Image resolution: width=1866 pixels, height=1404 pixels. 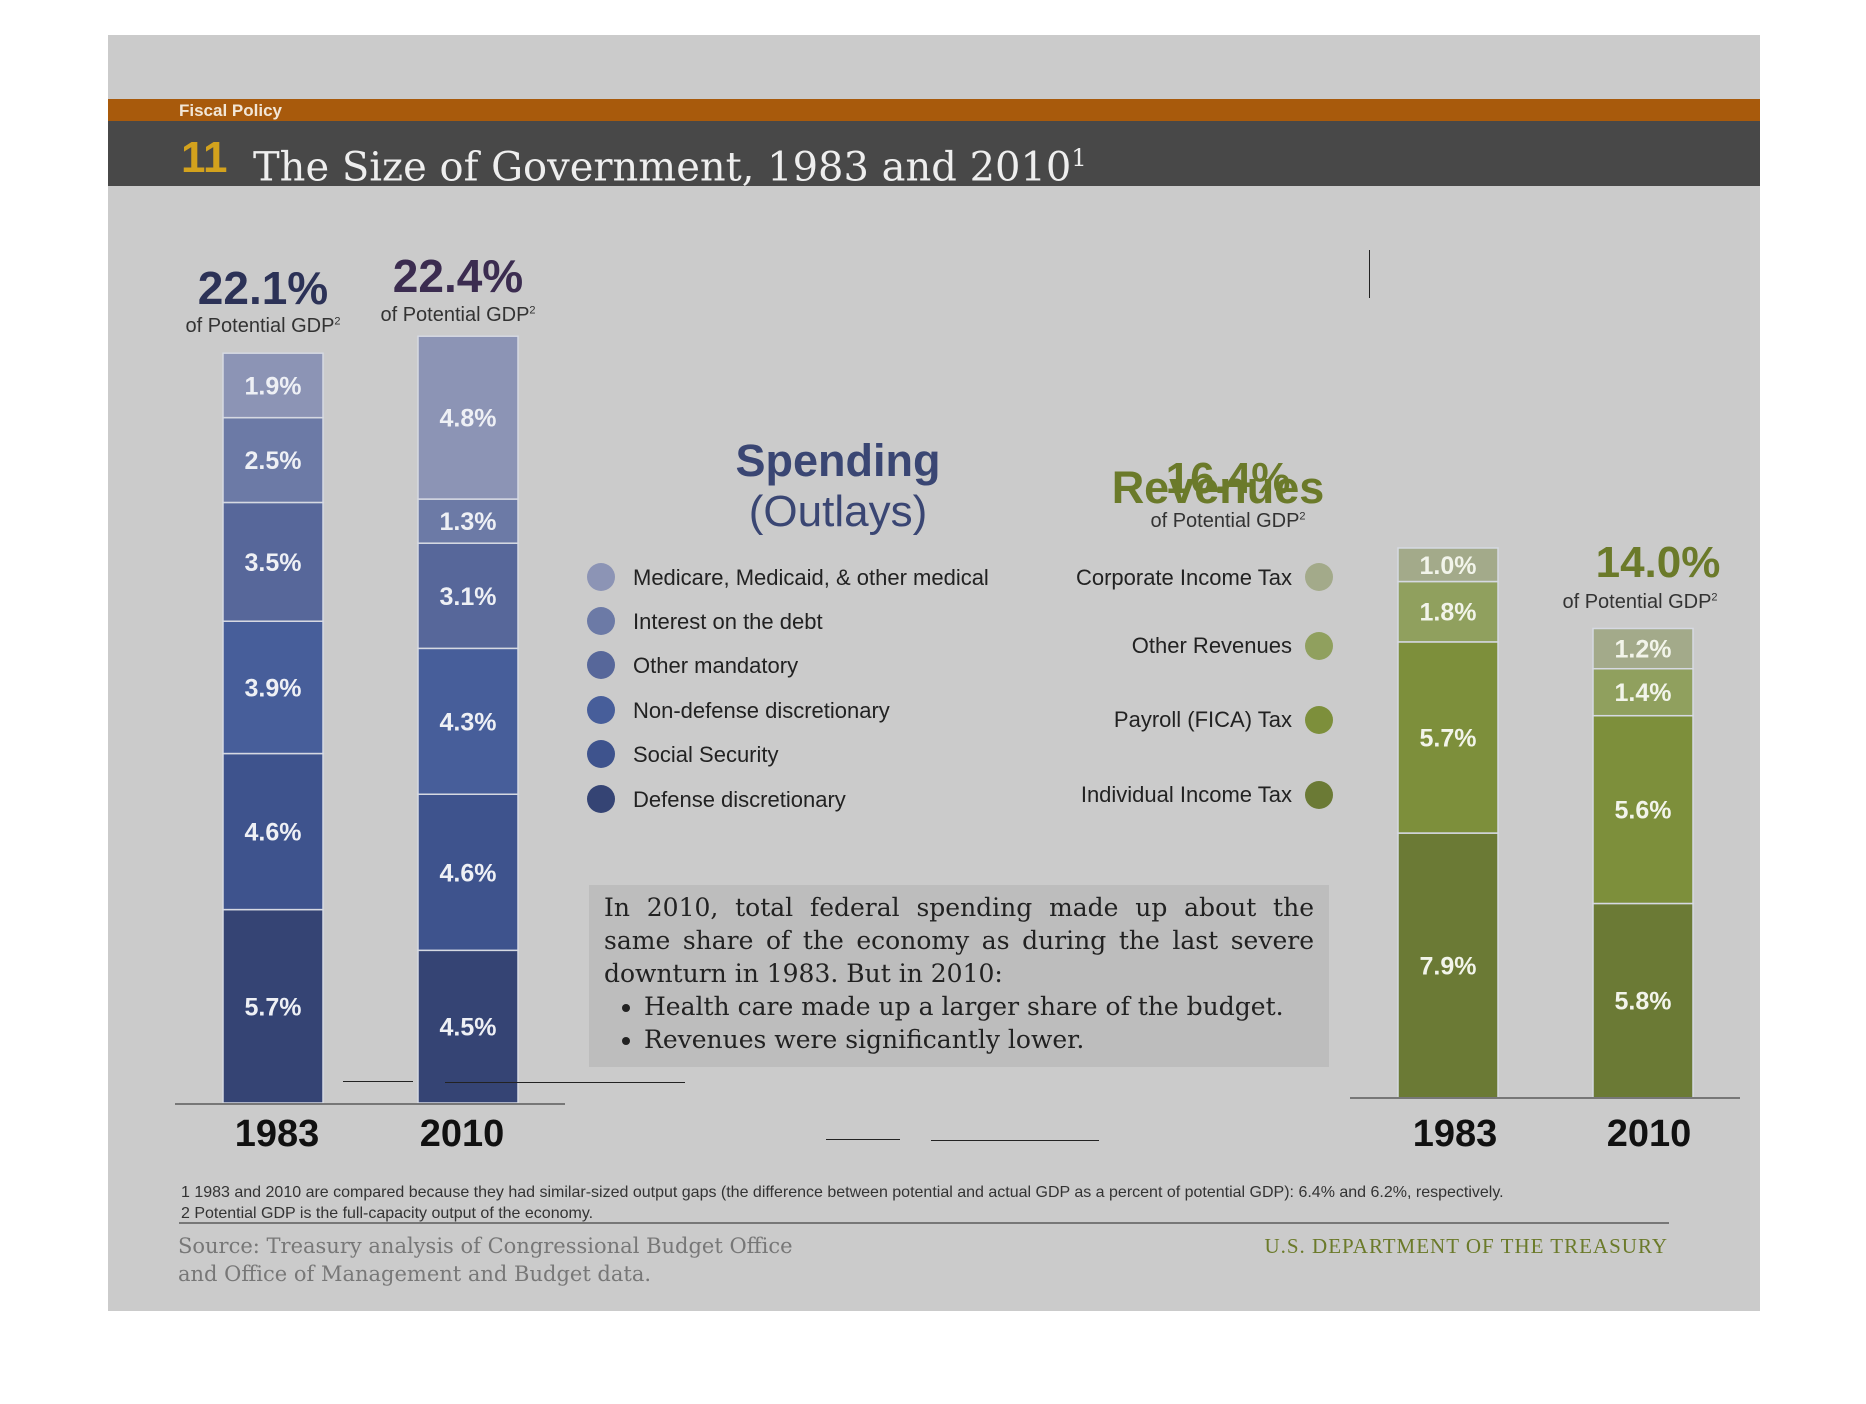 I want to click on legend-label-corporate: Corporate Income Tax, so click(x=1183, y=577).